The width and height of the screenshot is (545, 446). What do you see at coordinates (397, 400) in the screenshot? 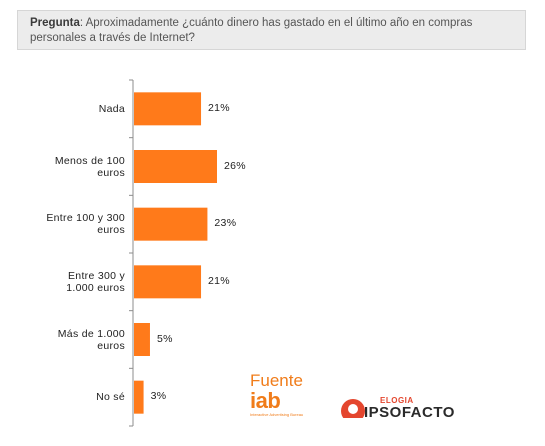
I see `ipsofacto-small-label: ELOGIA` at bounding box center [397, 400].